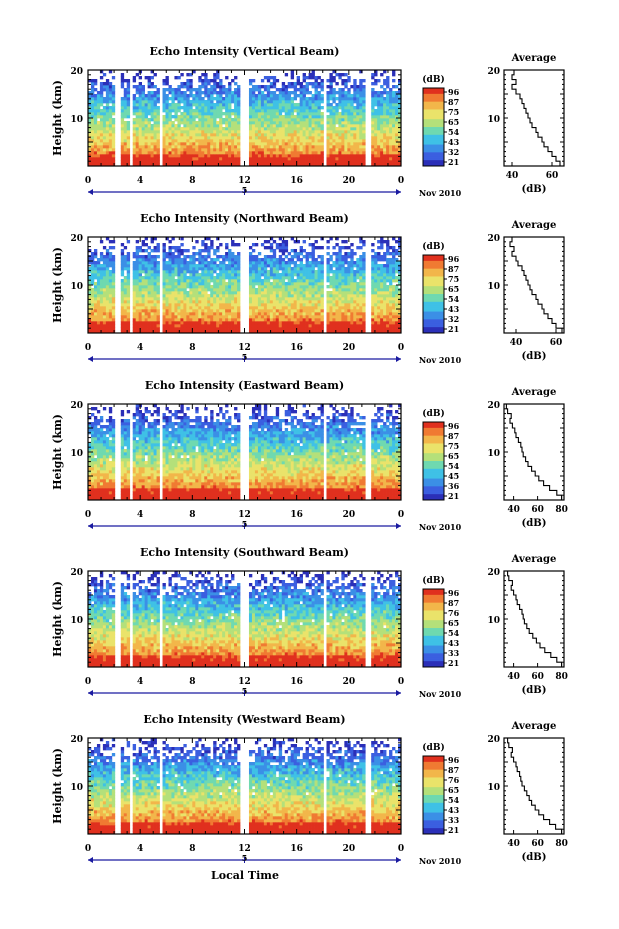 The width and height of the screenshot is (619, 929). Describe the element at coordinates (561, 677) in the screenshot. I see `profile-x-tick-label: 80` at that location.